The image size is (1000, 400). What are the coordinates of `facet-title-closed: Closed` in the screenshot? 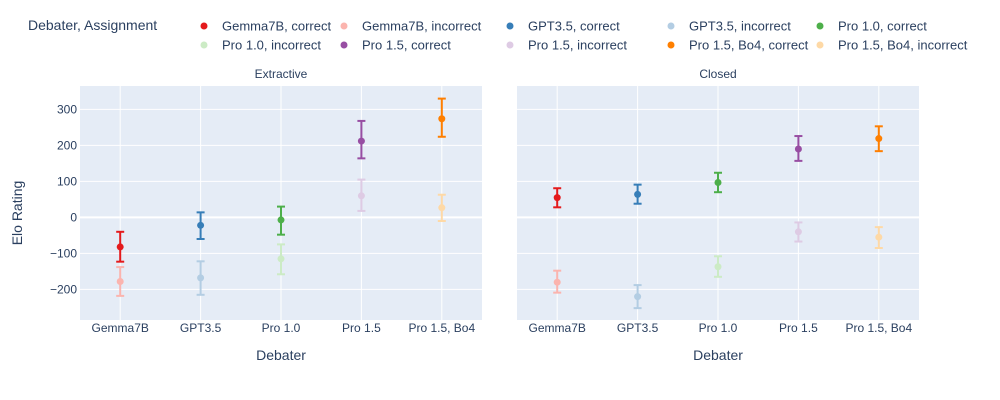 It's located at (717, 74).